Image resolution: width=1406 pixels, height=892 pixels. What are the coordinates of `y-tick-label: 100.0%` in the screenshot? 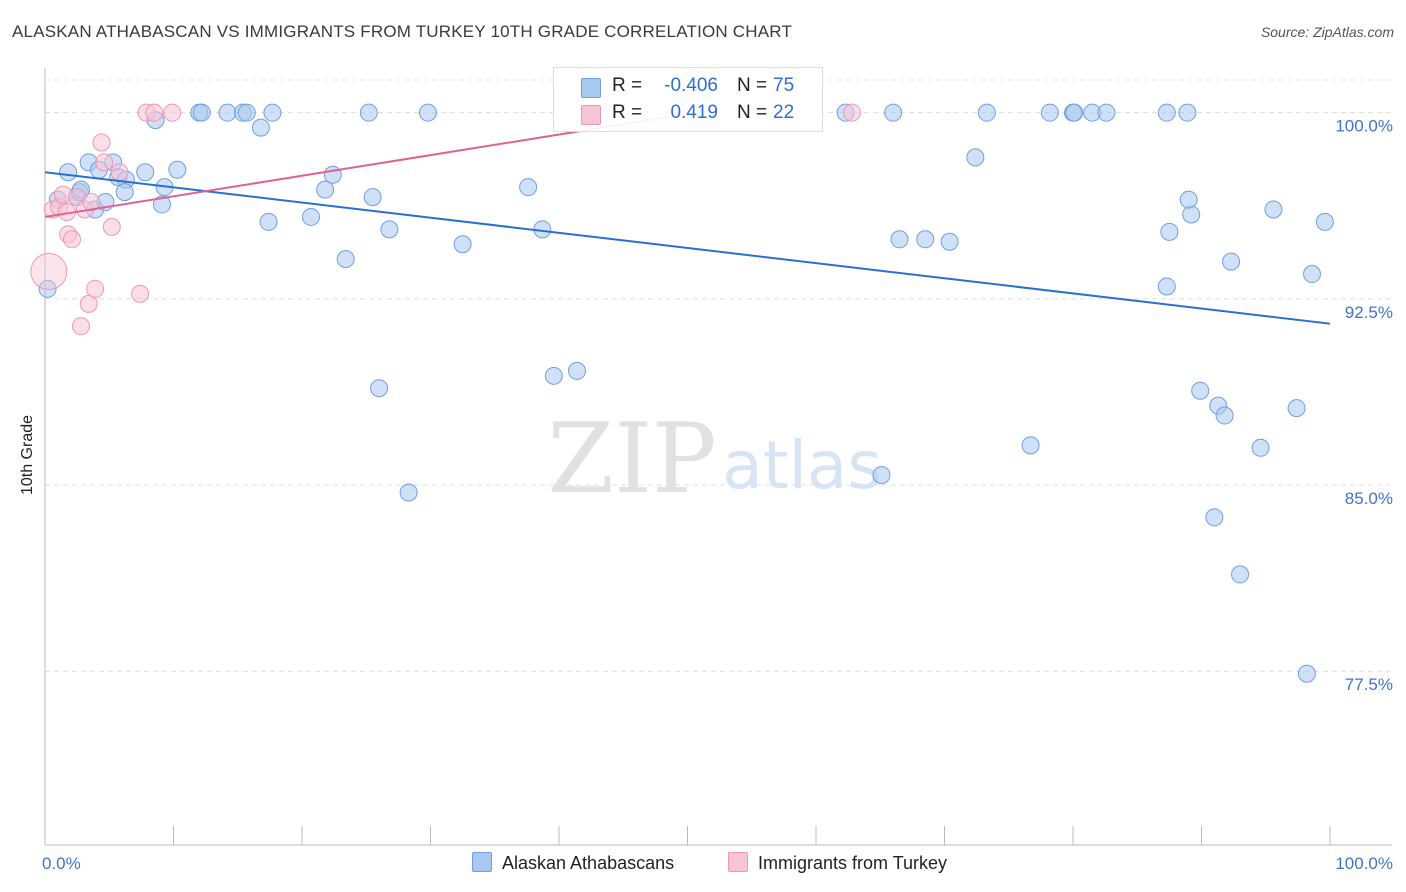 It's located at (1364, 126).